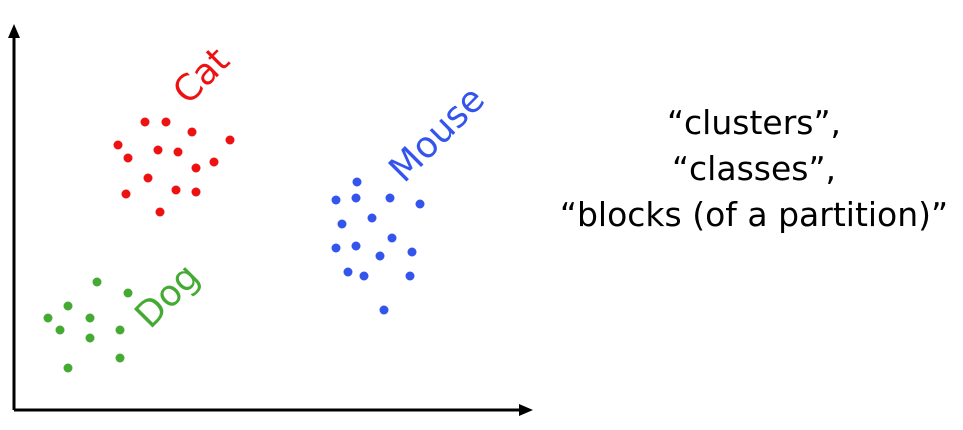  What do you see at coordinates (754, 214) in the screenshot?
I see `term-blocks: “blocks (of a partition)”` at bounding box center [754, 214].